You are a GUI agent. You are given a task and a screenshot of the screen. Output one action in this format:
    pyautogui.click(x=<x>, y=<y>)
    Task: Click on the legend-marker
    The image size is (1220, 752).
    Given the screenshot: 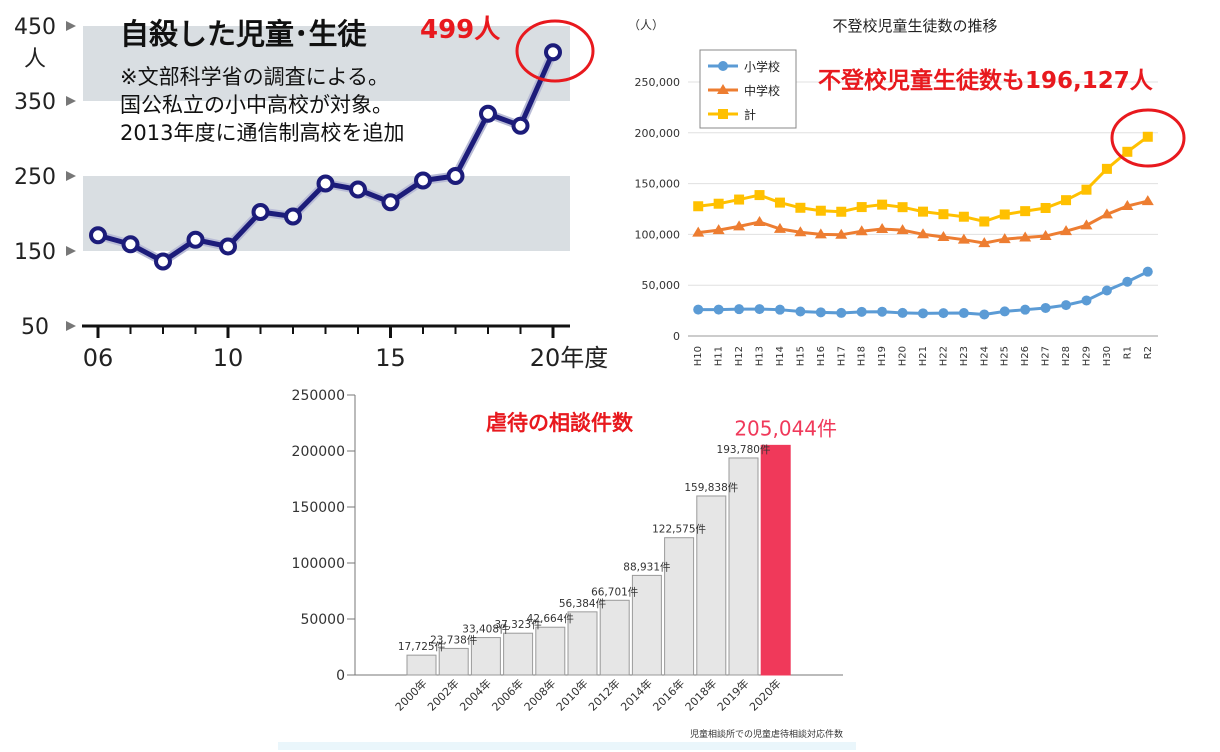 What is the action you would take?
    pyautogui.click(x=723, y=89)
    